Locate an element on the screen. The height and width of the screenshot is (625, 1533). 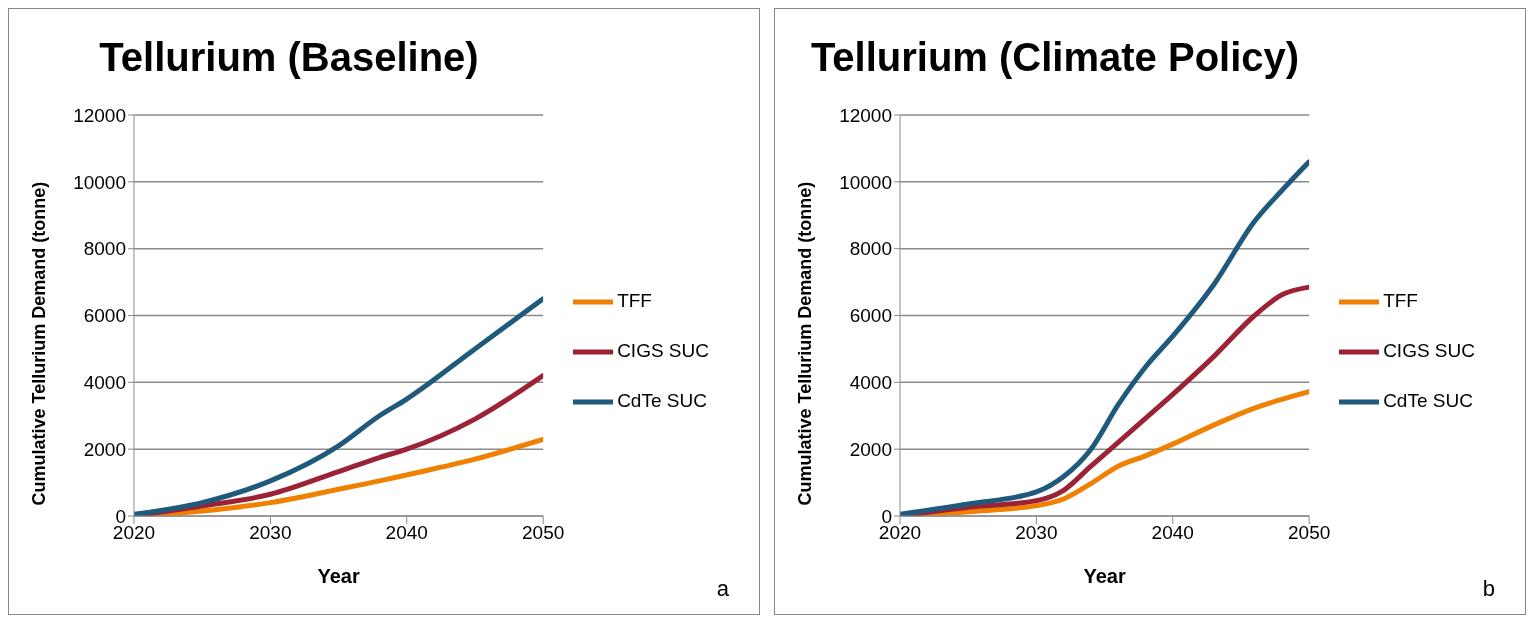
chart-title: Tellurium (Baseline) is located at coordinates (289, 57).